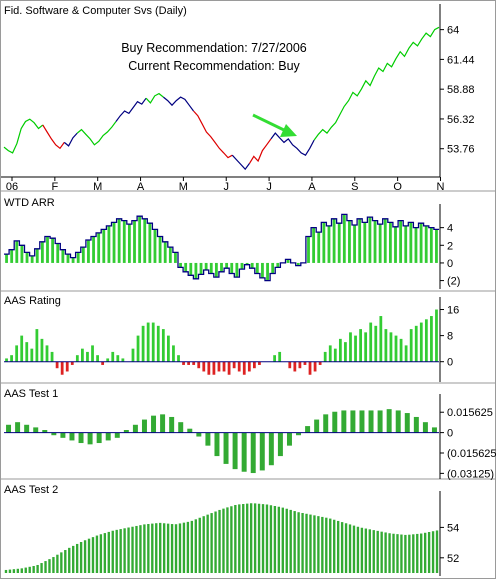 The height and width of the screenshot is (579, 496). Describe the element at coordinates (461, 120) in the screenshot. I see `price-y-tick-label: 56.32` at that location.